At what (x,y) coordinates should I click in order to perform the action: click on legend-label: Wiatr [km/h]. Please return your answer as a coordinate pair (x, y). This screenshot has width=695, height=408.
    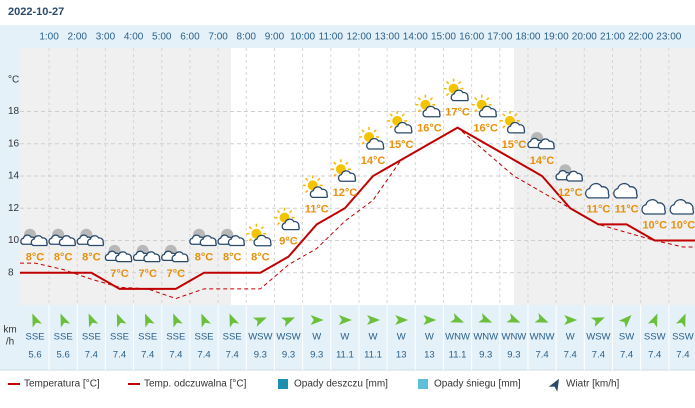
    Looking at the image, I should click on (593, 384).